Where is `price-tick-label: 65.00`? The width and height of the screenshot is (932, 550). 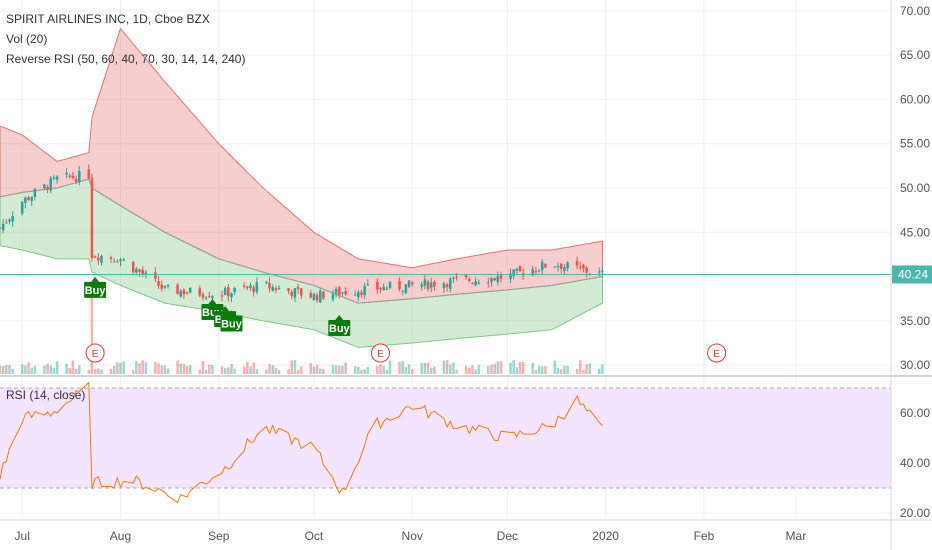 price-tick-label: 65.00 is located at coordinates (915, 55).